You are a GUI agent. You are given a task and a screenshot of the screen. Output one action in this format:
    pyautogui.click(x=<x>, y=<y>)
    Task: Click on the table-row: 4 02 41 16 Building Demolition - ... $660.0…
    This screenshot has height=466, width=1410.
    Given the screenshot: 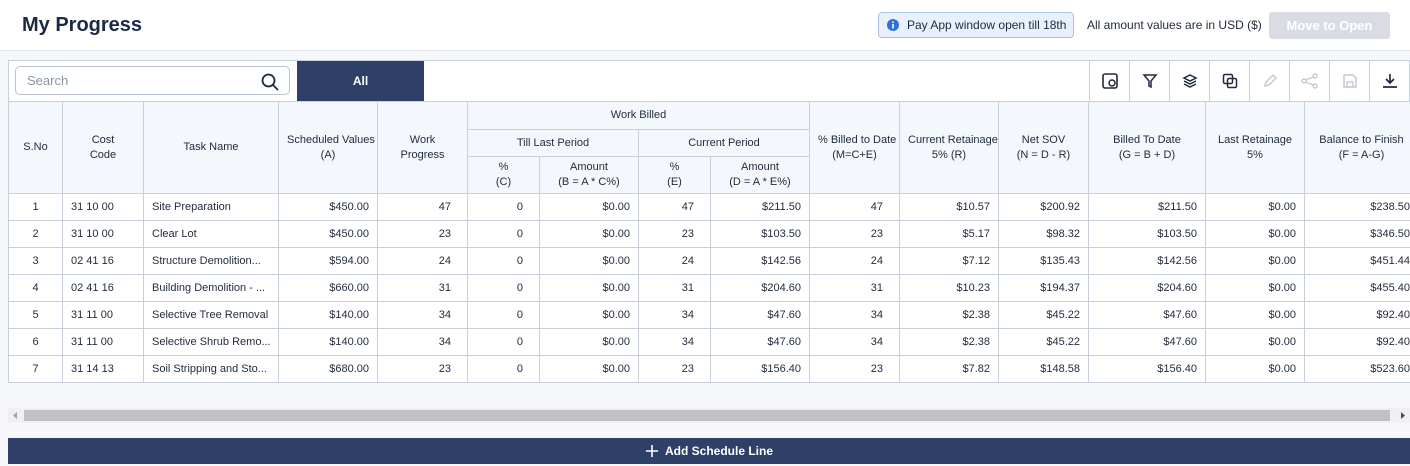 What is the action you would take?
    pyautogui.click(x=709, y=288)
    